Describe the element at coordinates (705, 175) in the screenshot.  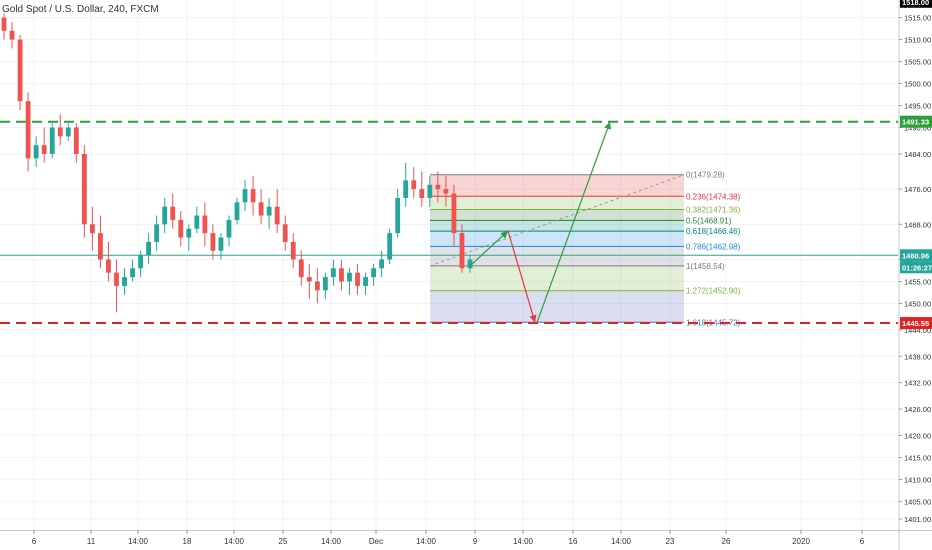
I see `fib-level-label: 0(1479.28)` at that location.